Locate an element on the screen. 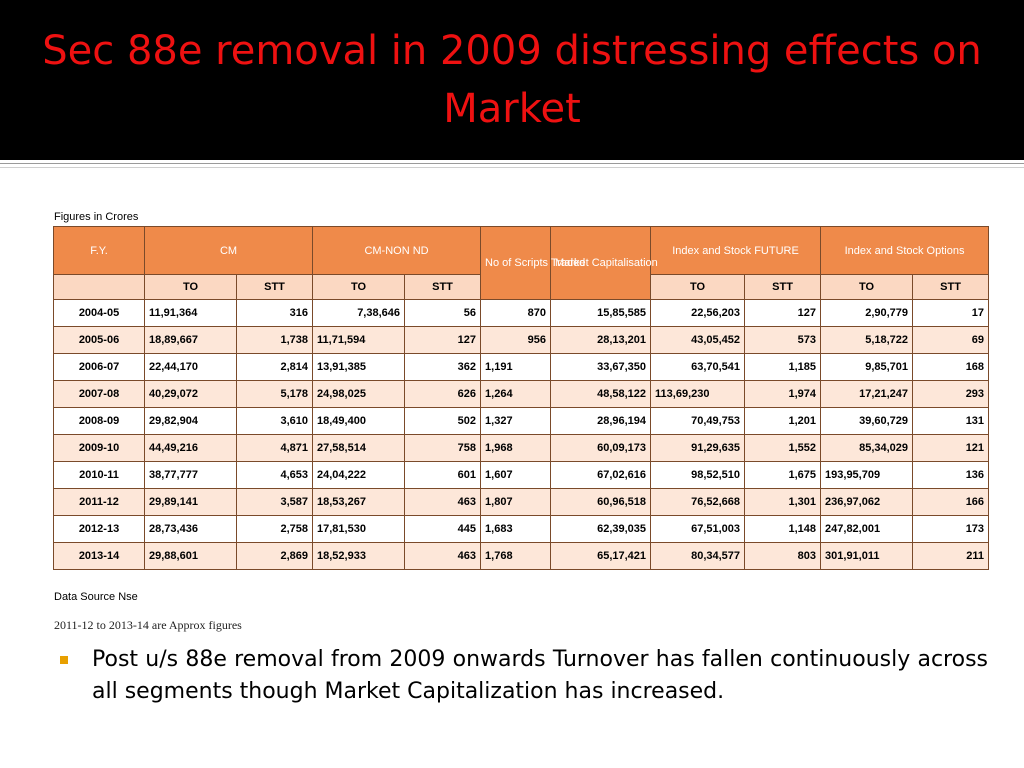 This screenshot has width=1024, height=768. cell-mcap: 62,39,035 is located at coordinates (601, 529).